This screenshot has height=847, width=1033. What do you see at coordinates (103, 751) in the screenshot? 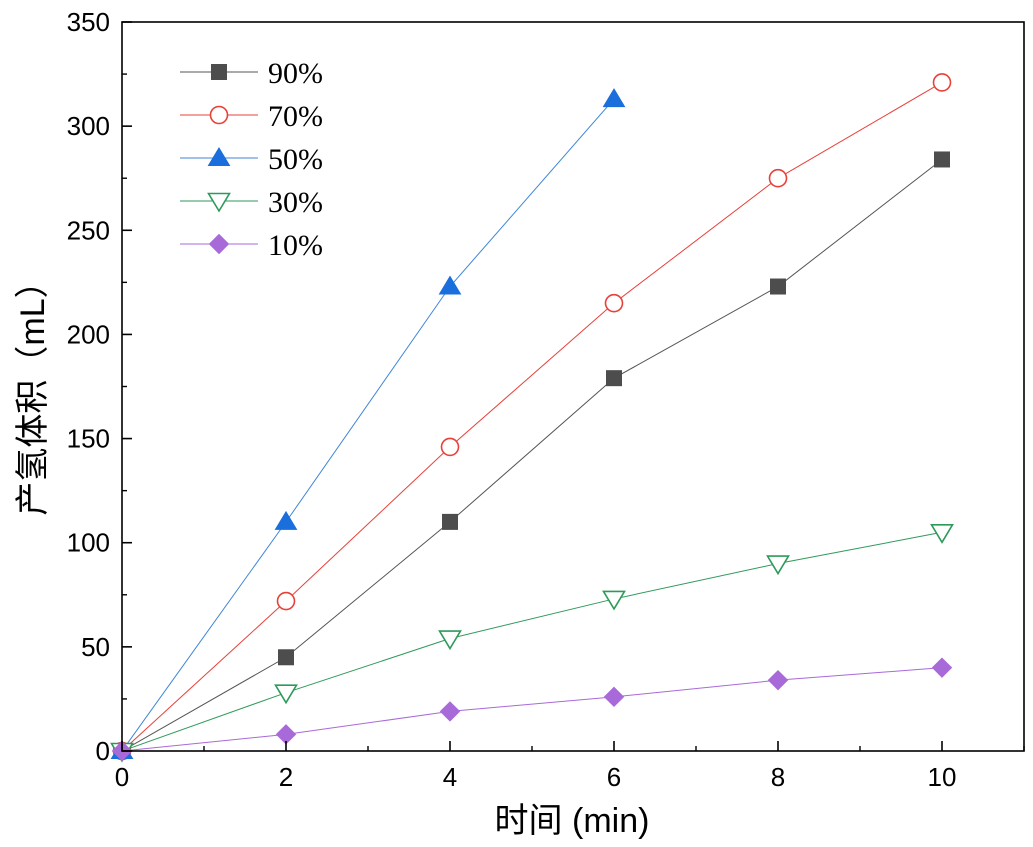
I see `y-tick-label: 0` at bounding box center [103, 751].